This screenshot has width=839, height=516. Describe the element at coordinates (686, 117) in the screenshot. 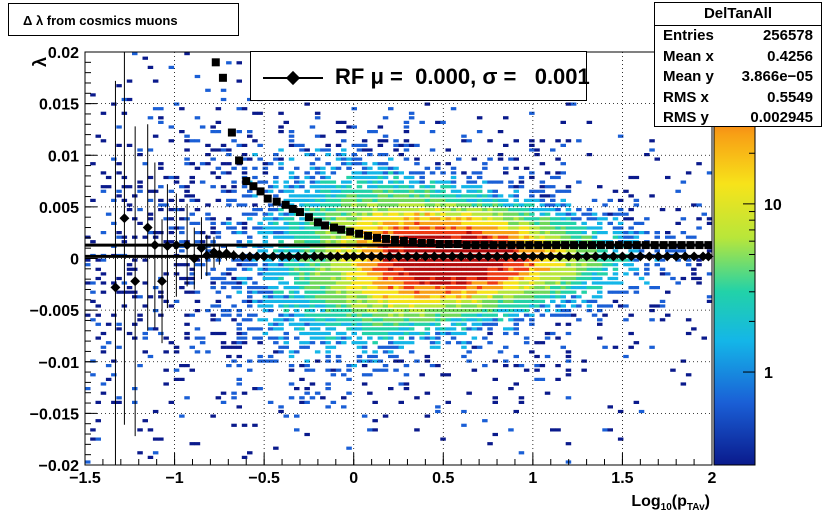

I see `stats-label: RMS y` at that location.